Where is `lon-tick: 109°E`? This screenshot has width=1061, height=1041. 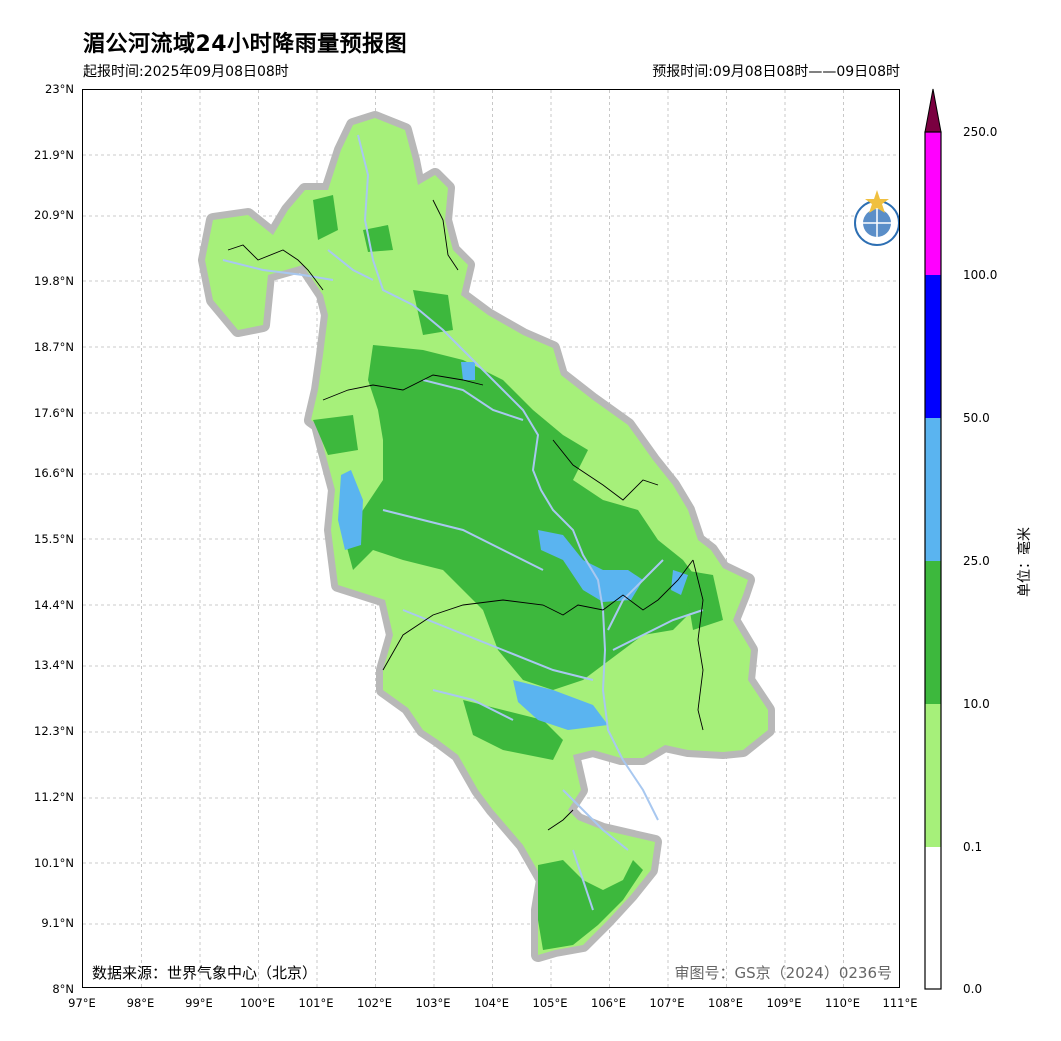
lon-tick: 109°E is located at coordinates (784, 1003).